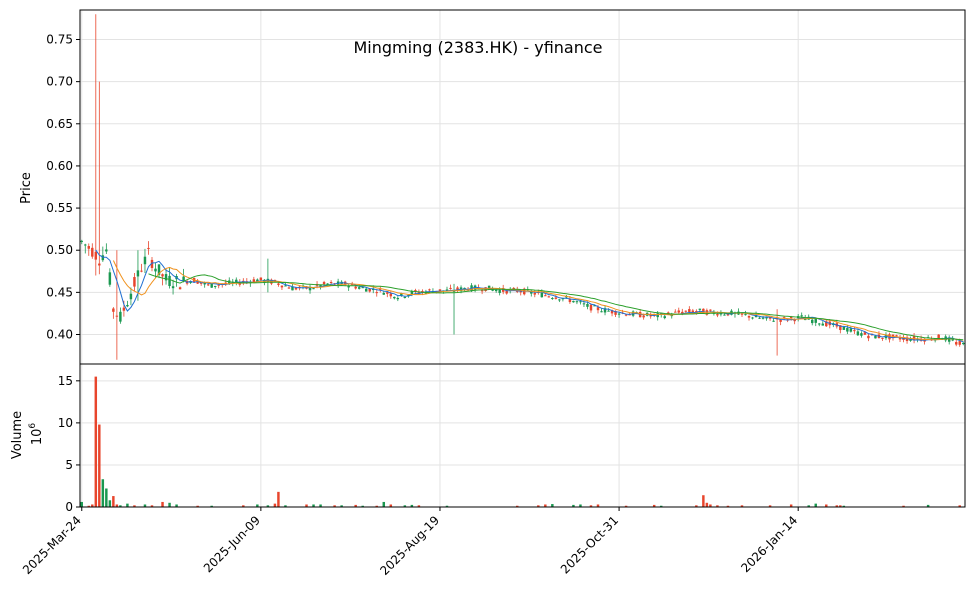 The width and height of the screenshot is (975, 599). Describe the element at coordinates (59, 335) in the screenshot. I see `price-tick-label: 0.40` at that location.